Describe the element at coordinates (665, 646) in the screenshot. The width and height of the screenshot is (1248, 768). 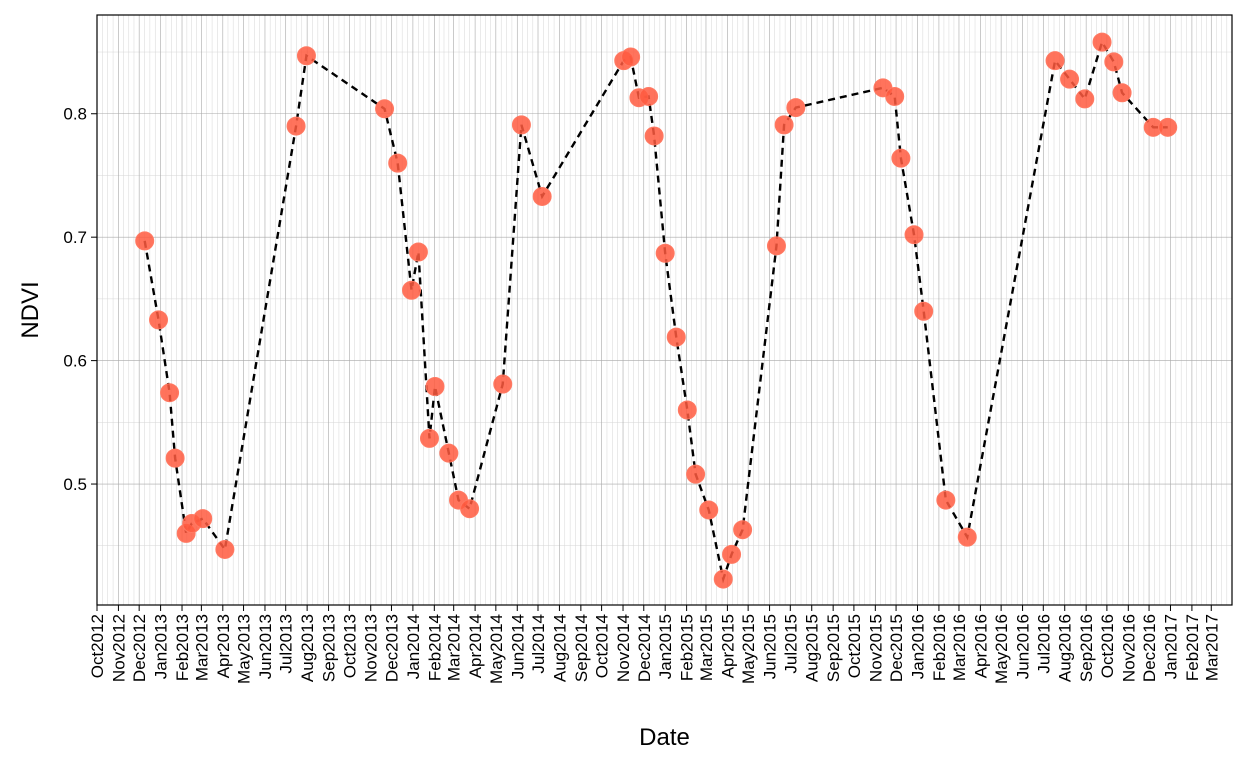
I see `x-tick-label: Jan2015` at that location.